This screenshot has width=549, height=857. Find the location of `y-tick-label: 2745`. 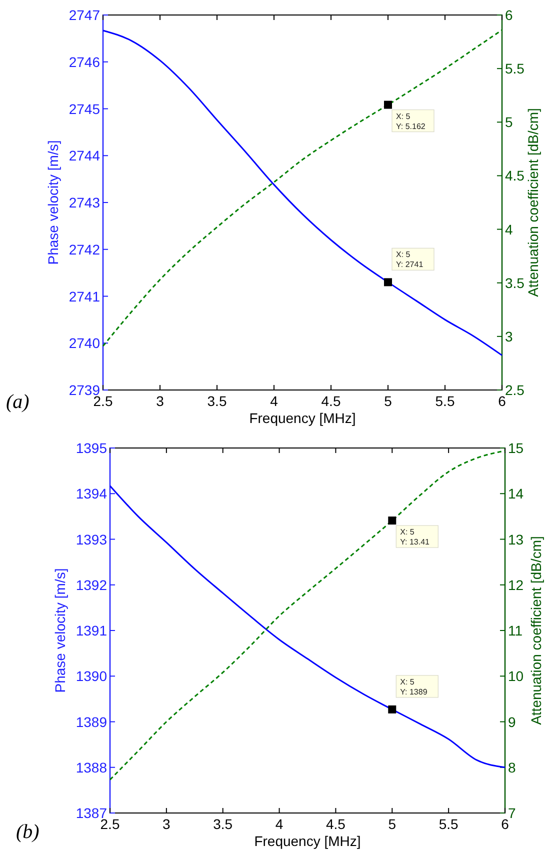

y-tick-label: 2745 is located at coordinates (84, 108).